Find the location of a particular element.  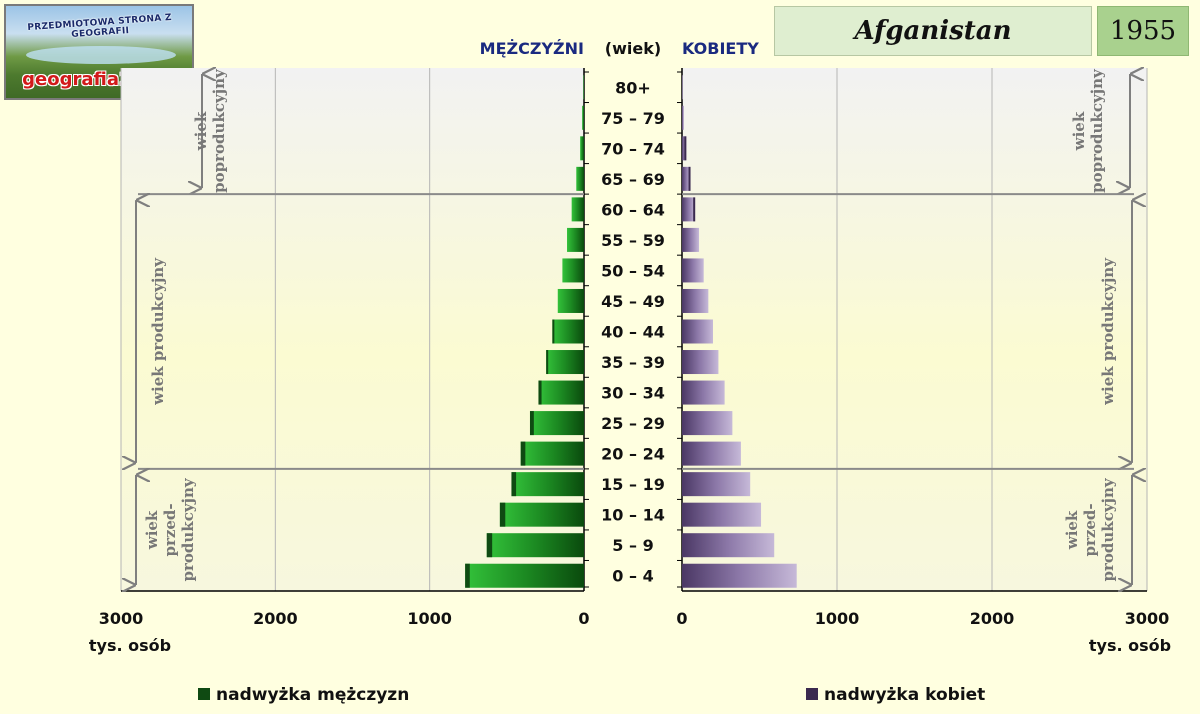

male-unit-label: tys. osób is located at coordinates (130, 645).